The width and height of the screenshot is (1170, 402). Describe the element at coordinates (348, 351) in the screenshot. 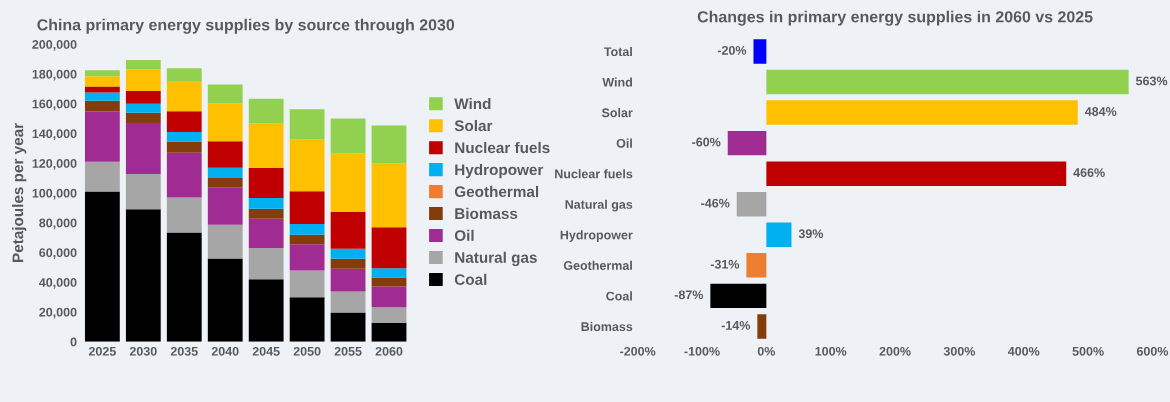

I see `x-tick-label: 2055` at that location.